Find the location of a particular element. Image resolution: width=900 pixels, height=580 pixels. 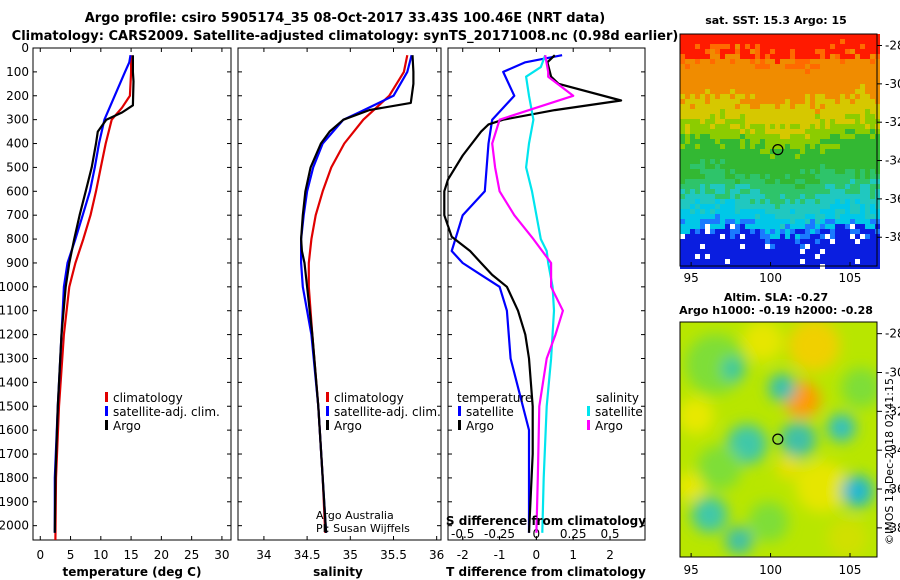

legend-temp-satellite: satellite-adj. clim. is located at coordinates (166, 412).